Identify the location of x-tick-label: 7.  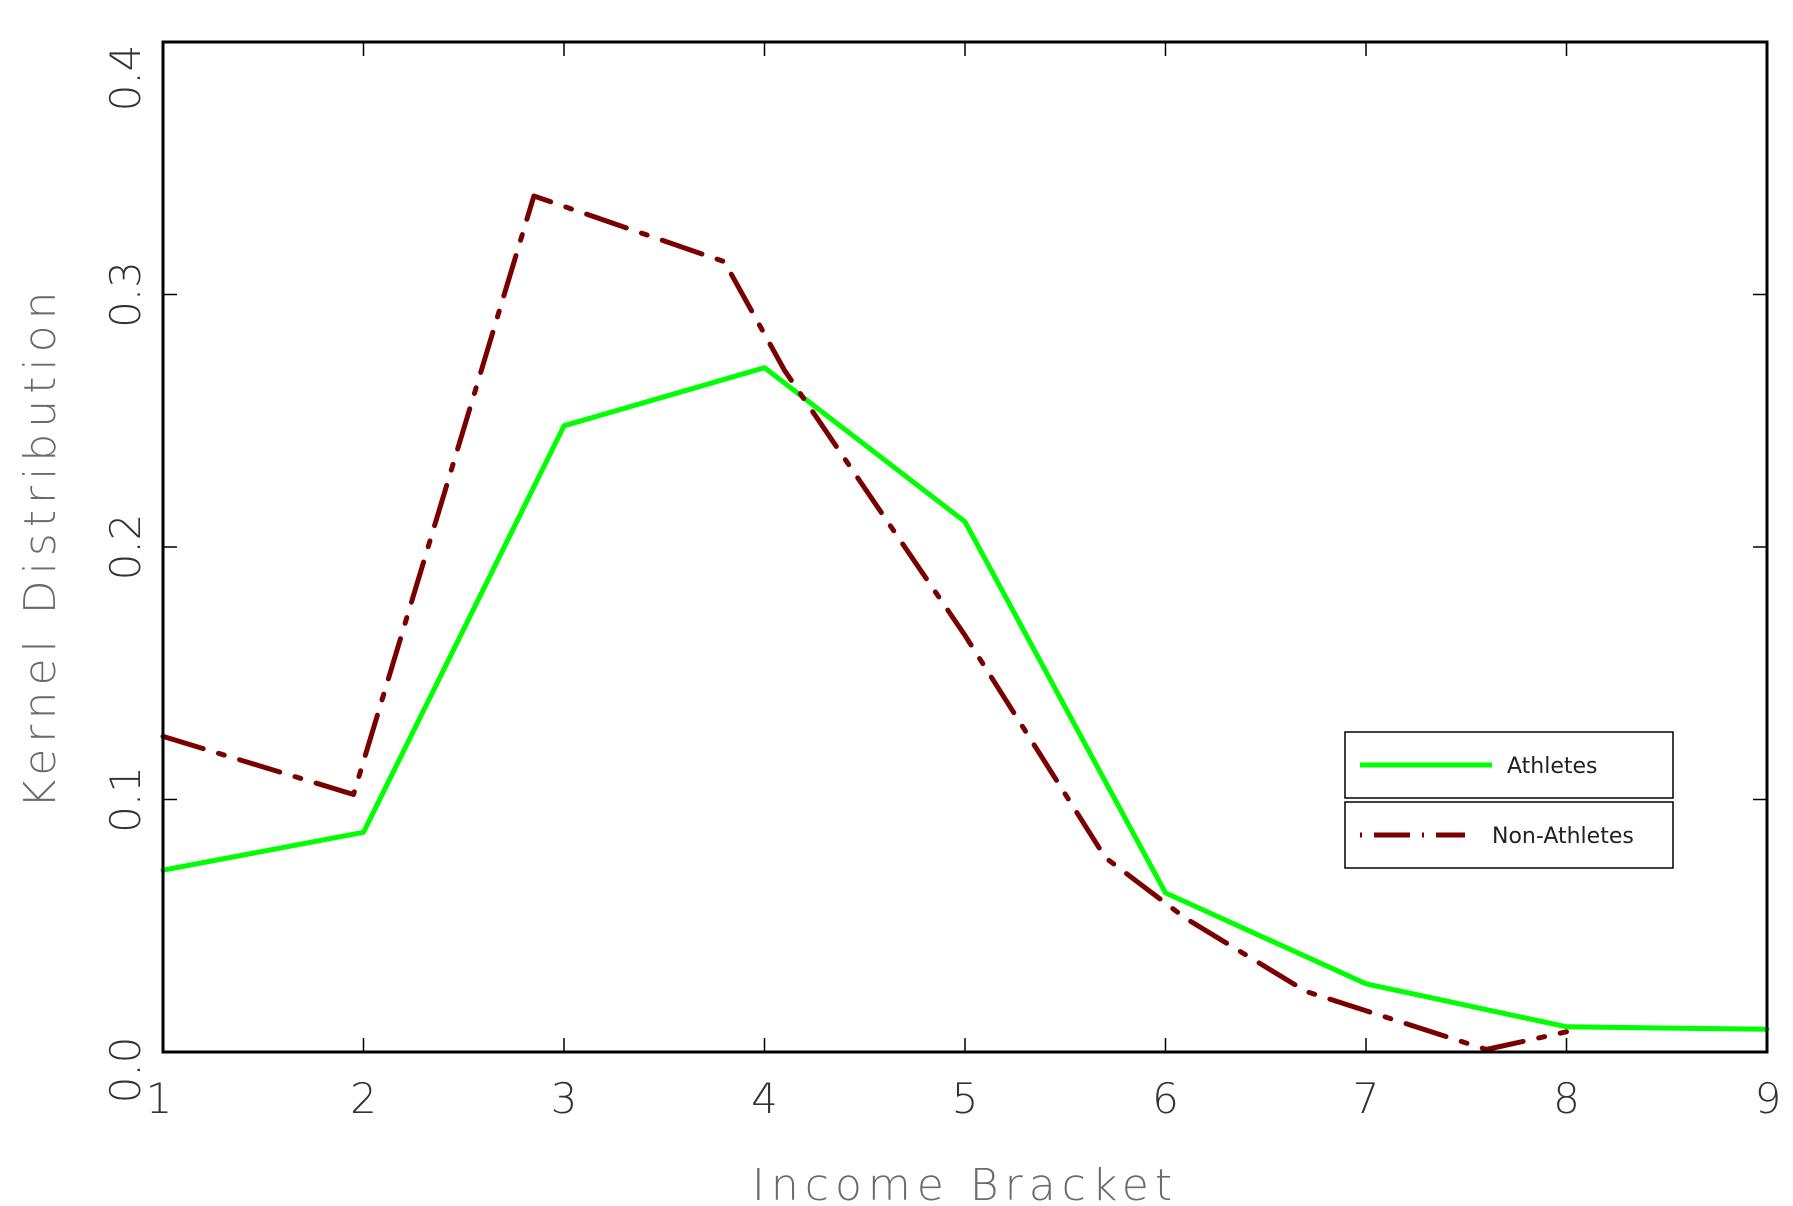
(1366, 1098).